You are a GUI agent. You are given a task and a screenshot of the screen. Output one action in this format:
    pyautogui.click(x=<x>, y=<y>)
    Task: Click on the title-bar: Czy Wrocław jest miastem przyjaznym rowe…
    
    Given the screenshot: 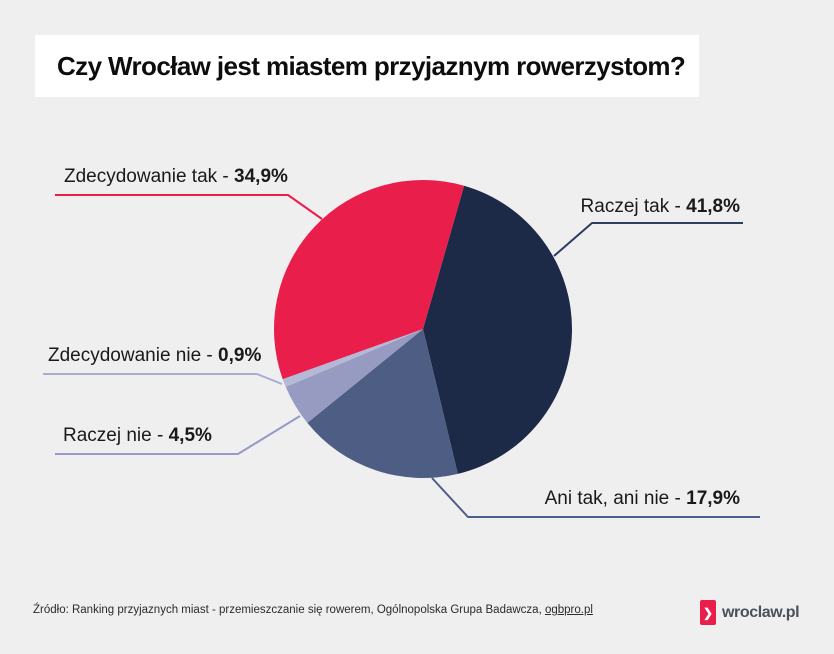 What is the action you would take?
    pyautogui.click(x=367, y=66)
    